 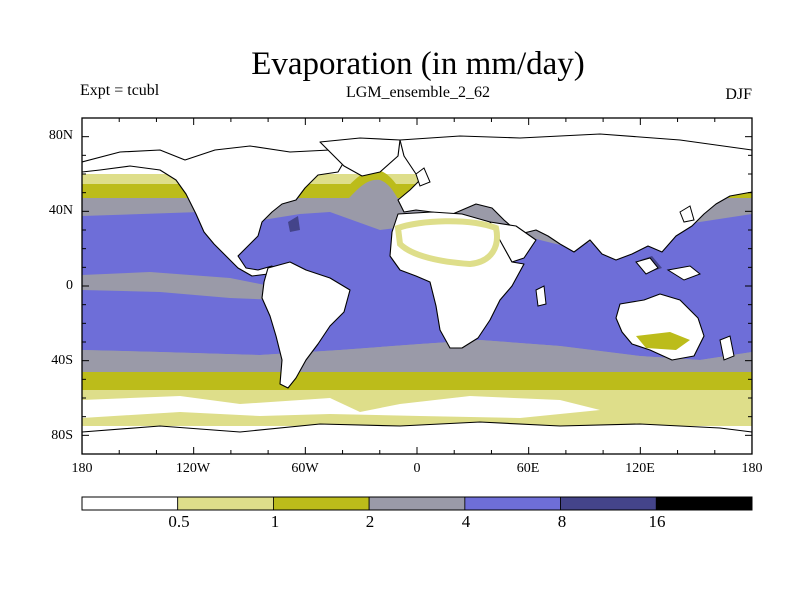 I want to click on arabia, so click(x=513, y=242).